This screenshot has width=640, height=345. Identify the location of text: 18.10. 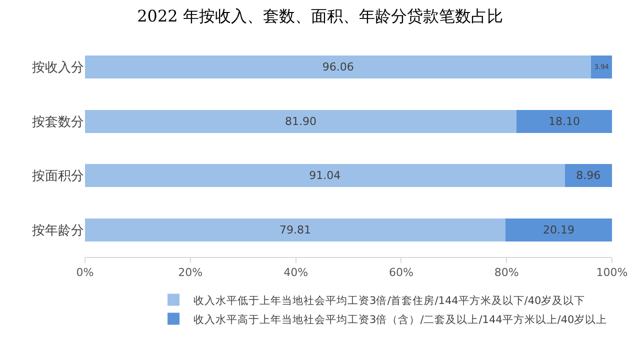
(564, 121).